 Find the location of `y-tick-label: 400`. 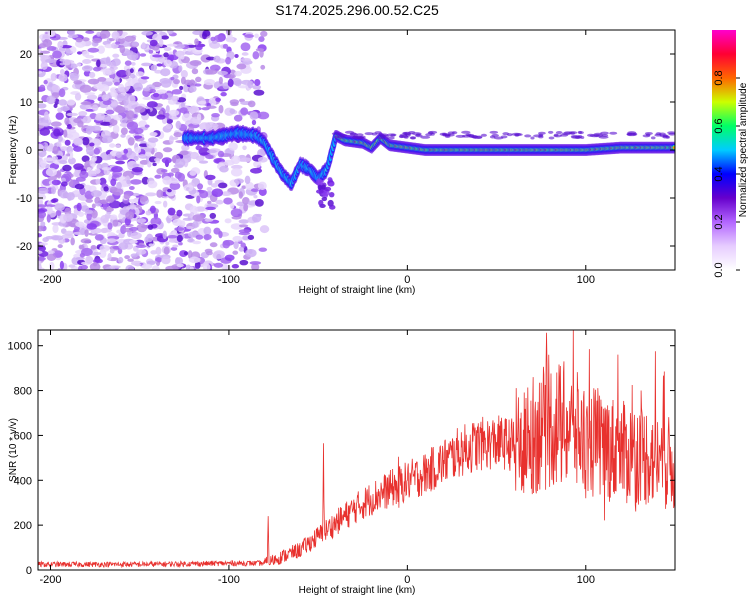

y-tick-label: 400 is located at coordinates (23, 481).